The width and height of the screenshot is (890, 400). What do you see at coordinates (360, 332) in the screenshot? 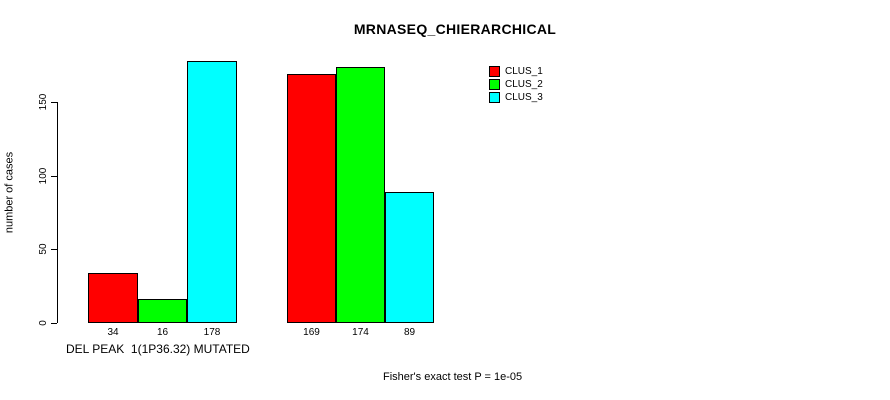
I see `bar-value-clus_2-group2: 174` at bounding box center [360, 332].